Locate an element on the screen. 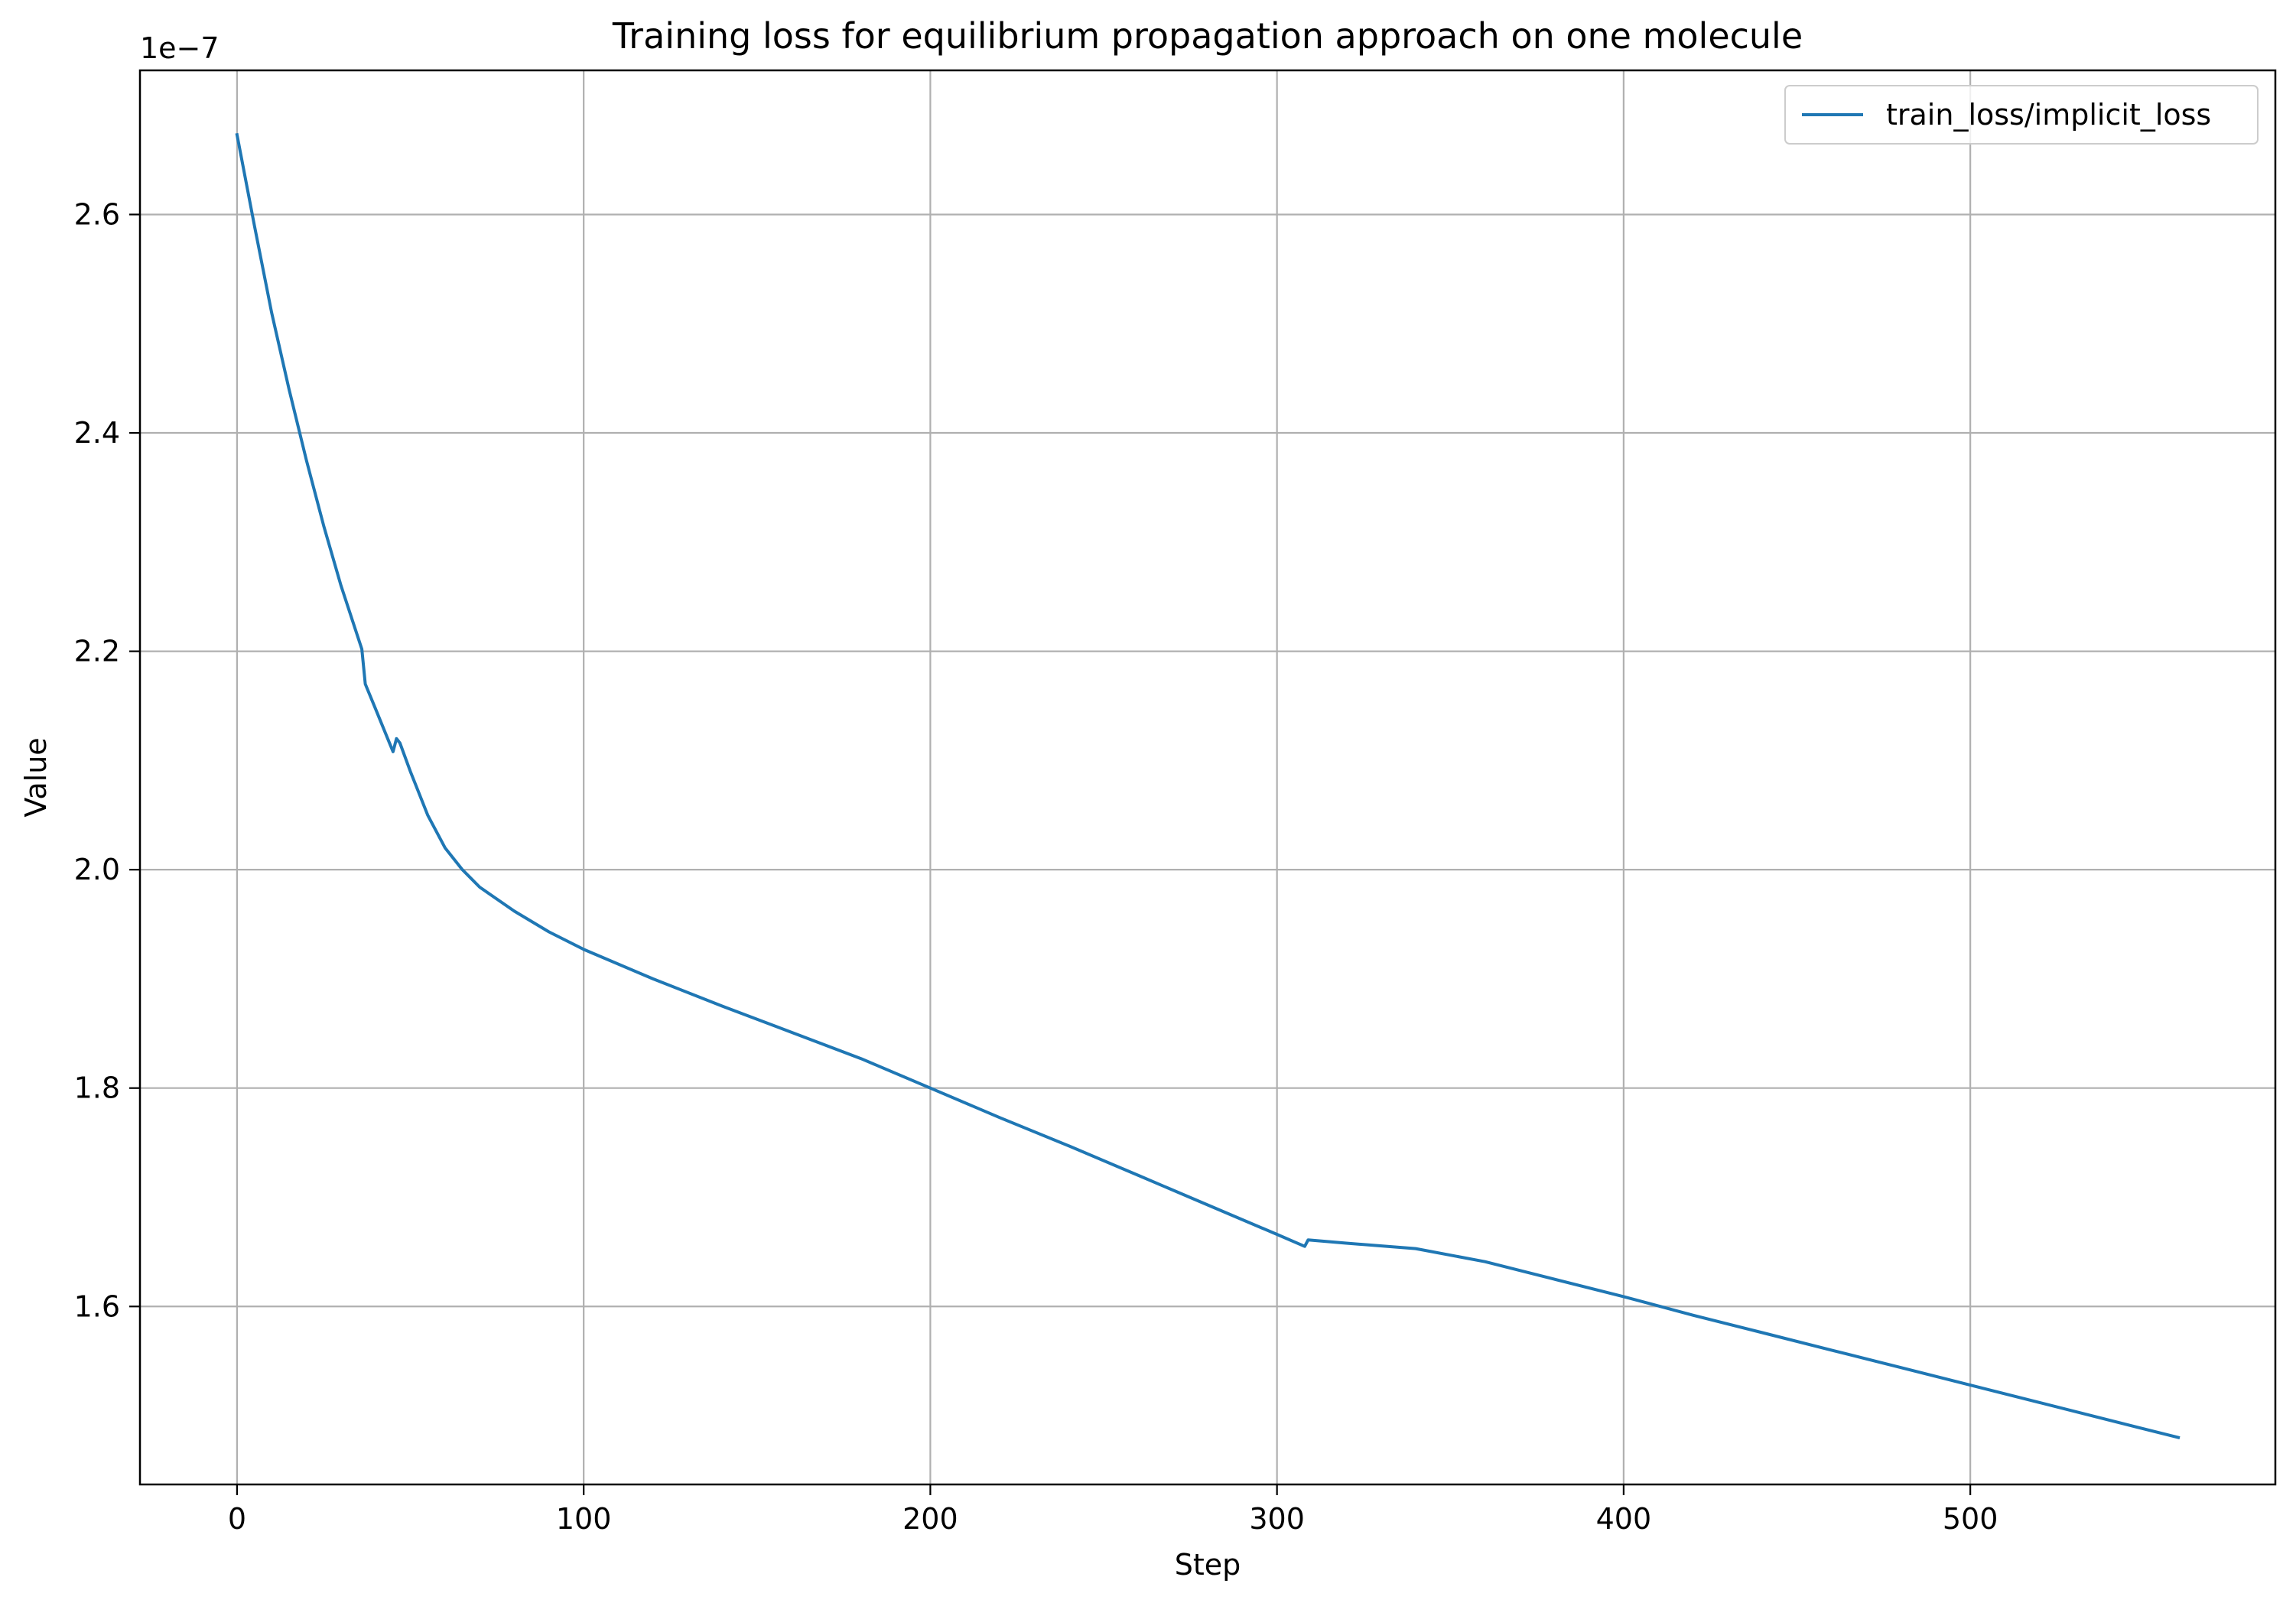  x-tick-label: 100 is located at coordinates (584, 1519).